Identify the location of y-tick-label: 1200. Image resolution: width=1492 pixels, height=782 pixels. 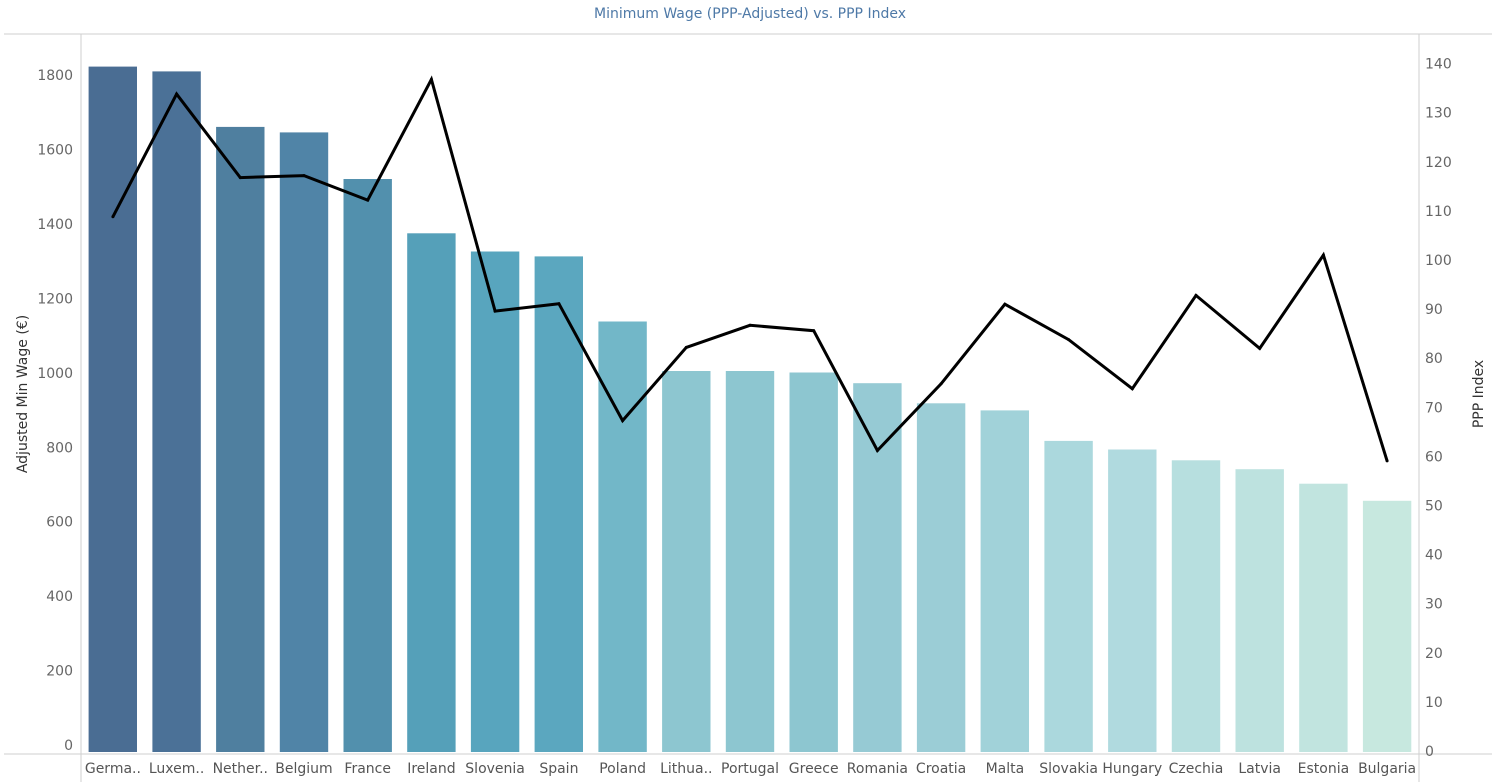
(55, 300).